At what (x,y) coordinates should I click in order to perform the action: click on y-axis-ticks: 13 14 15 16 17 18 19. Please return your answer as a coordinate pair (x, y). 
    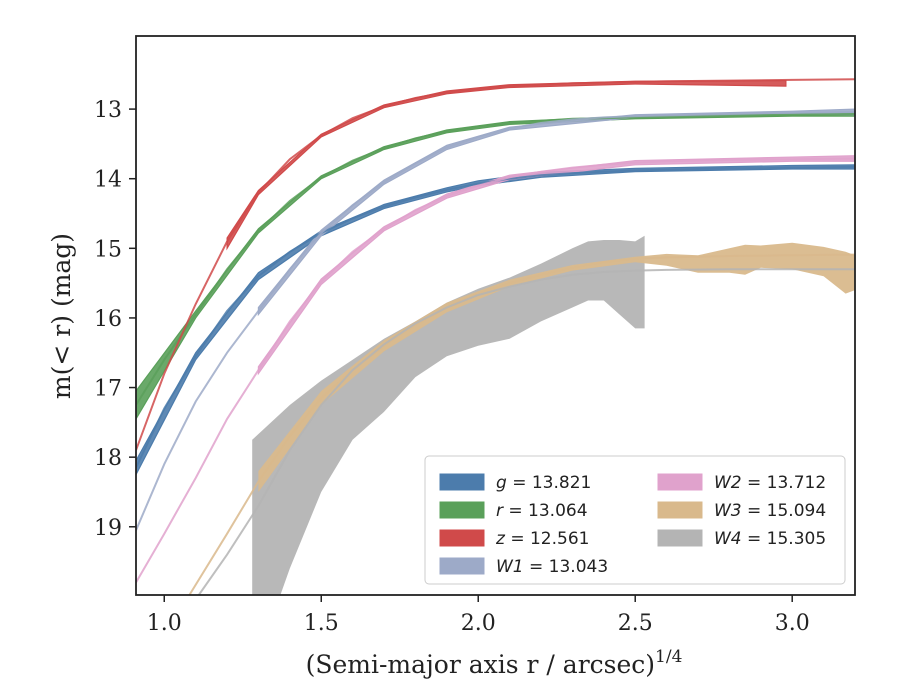
    Looking at the image, I should click on (115, 319).